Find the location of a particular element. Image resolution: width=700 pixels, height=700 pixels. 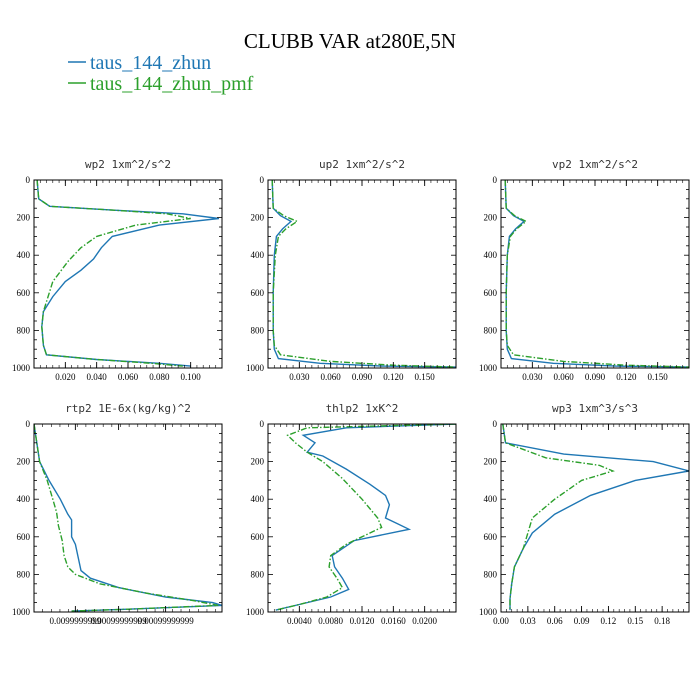

x-tick-label: 0.040 is located at coordinates (97, 377).